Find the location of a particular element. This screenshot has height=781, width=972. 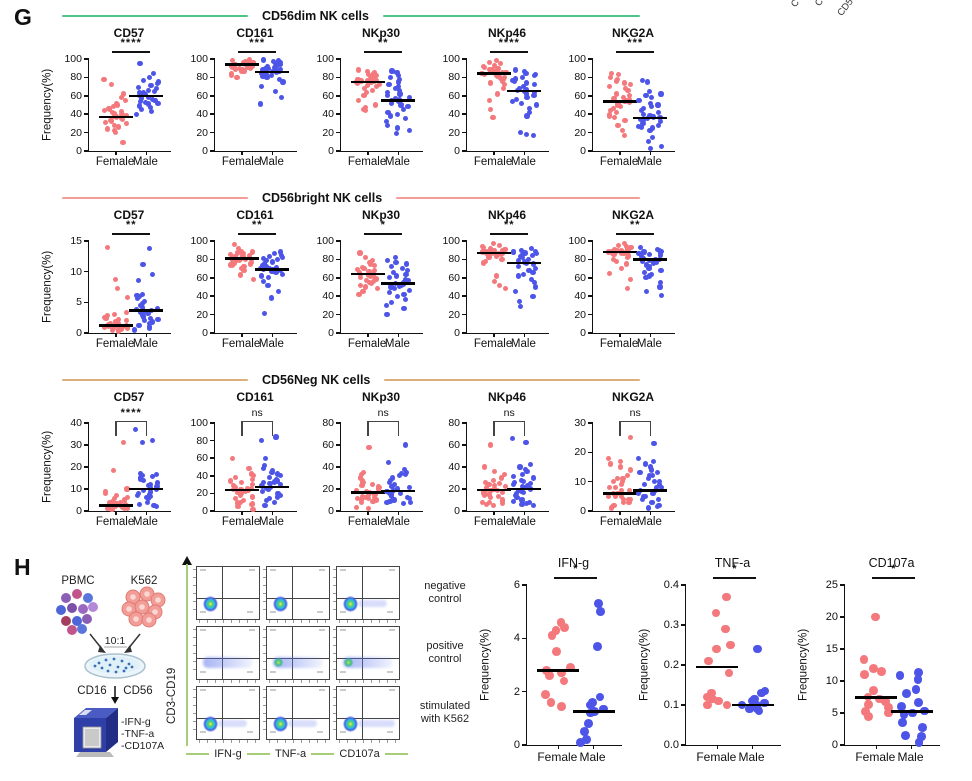

plot-area: Frequency(%) 0 5 10 15 ** is located at coordinates (106, 279).